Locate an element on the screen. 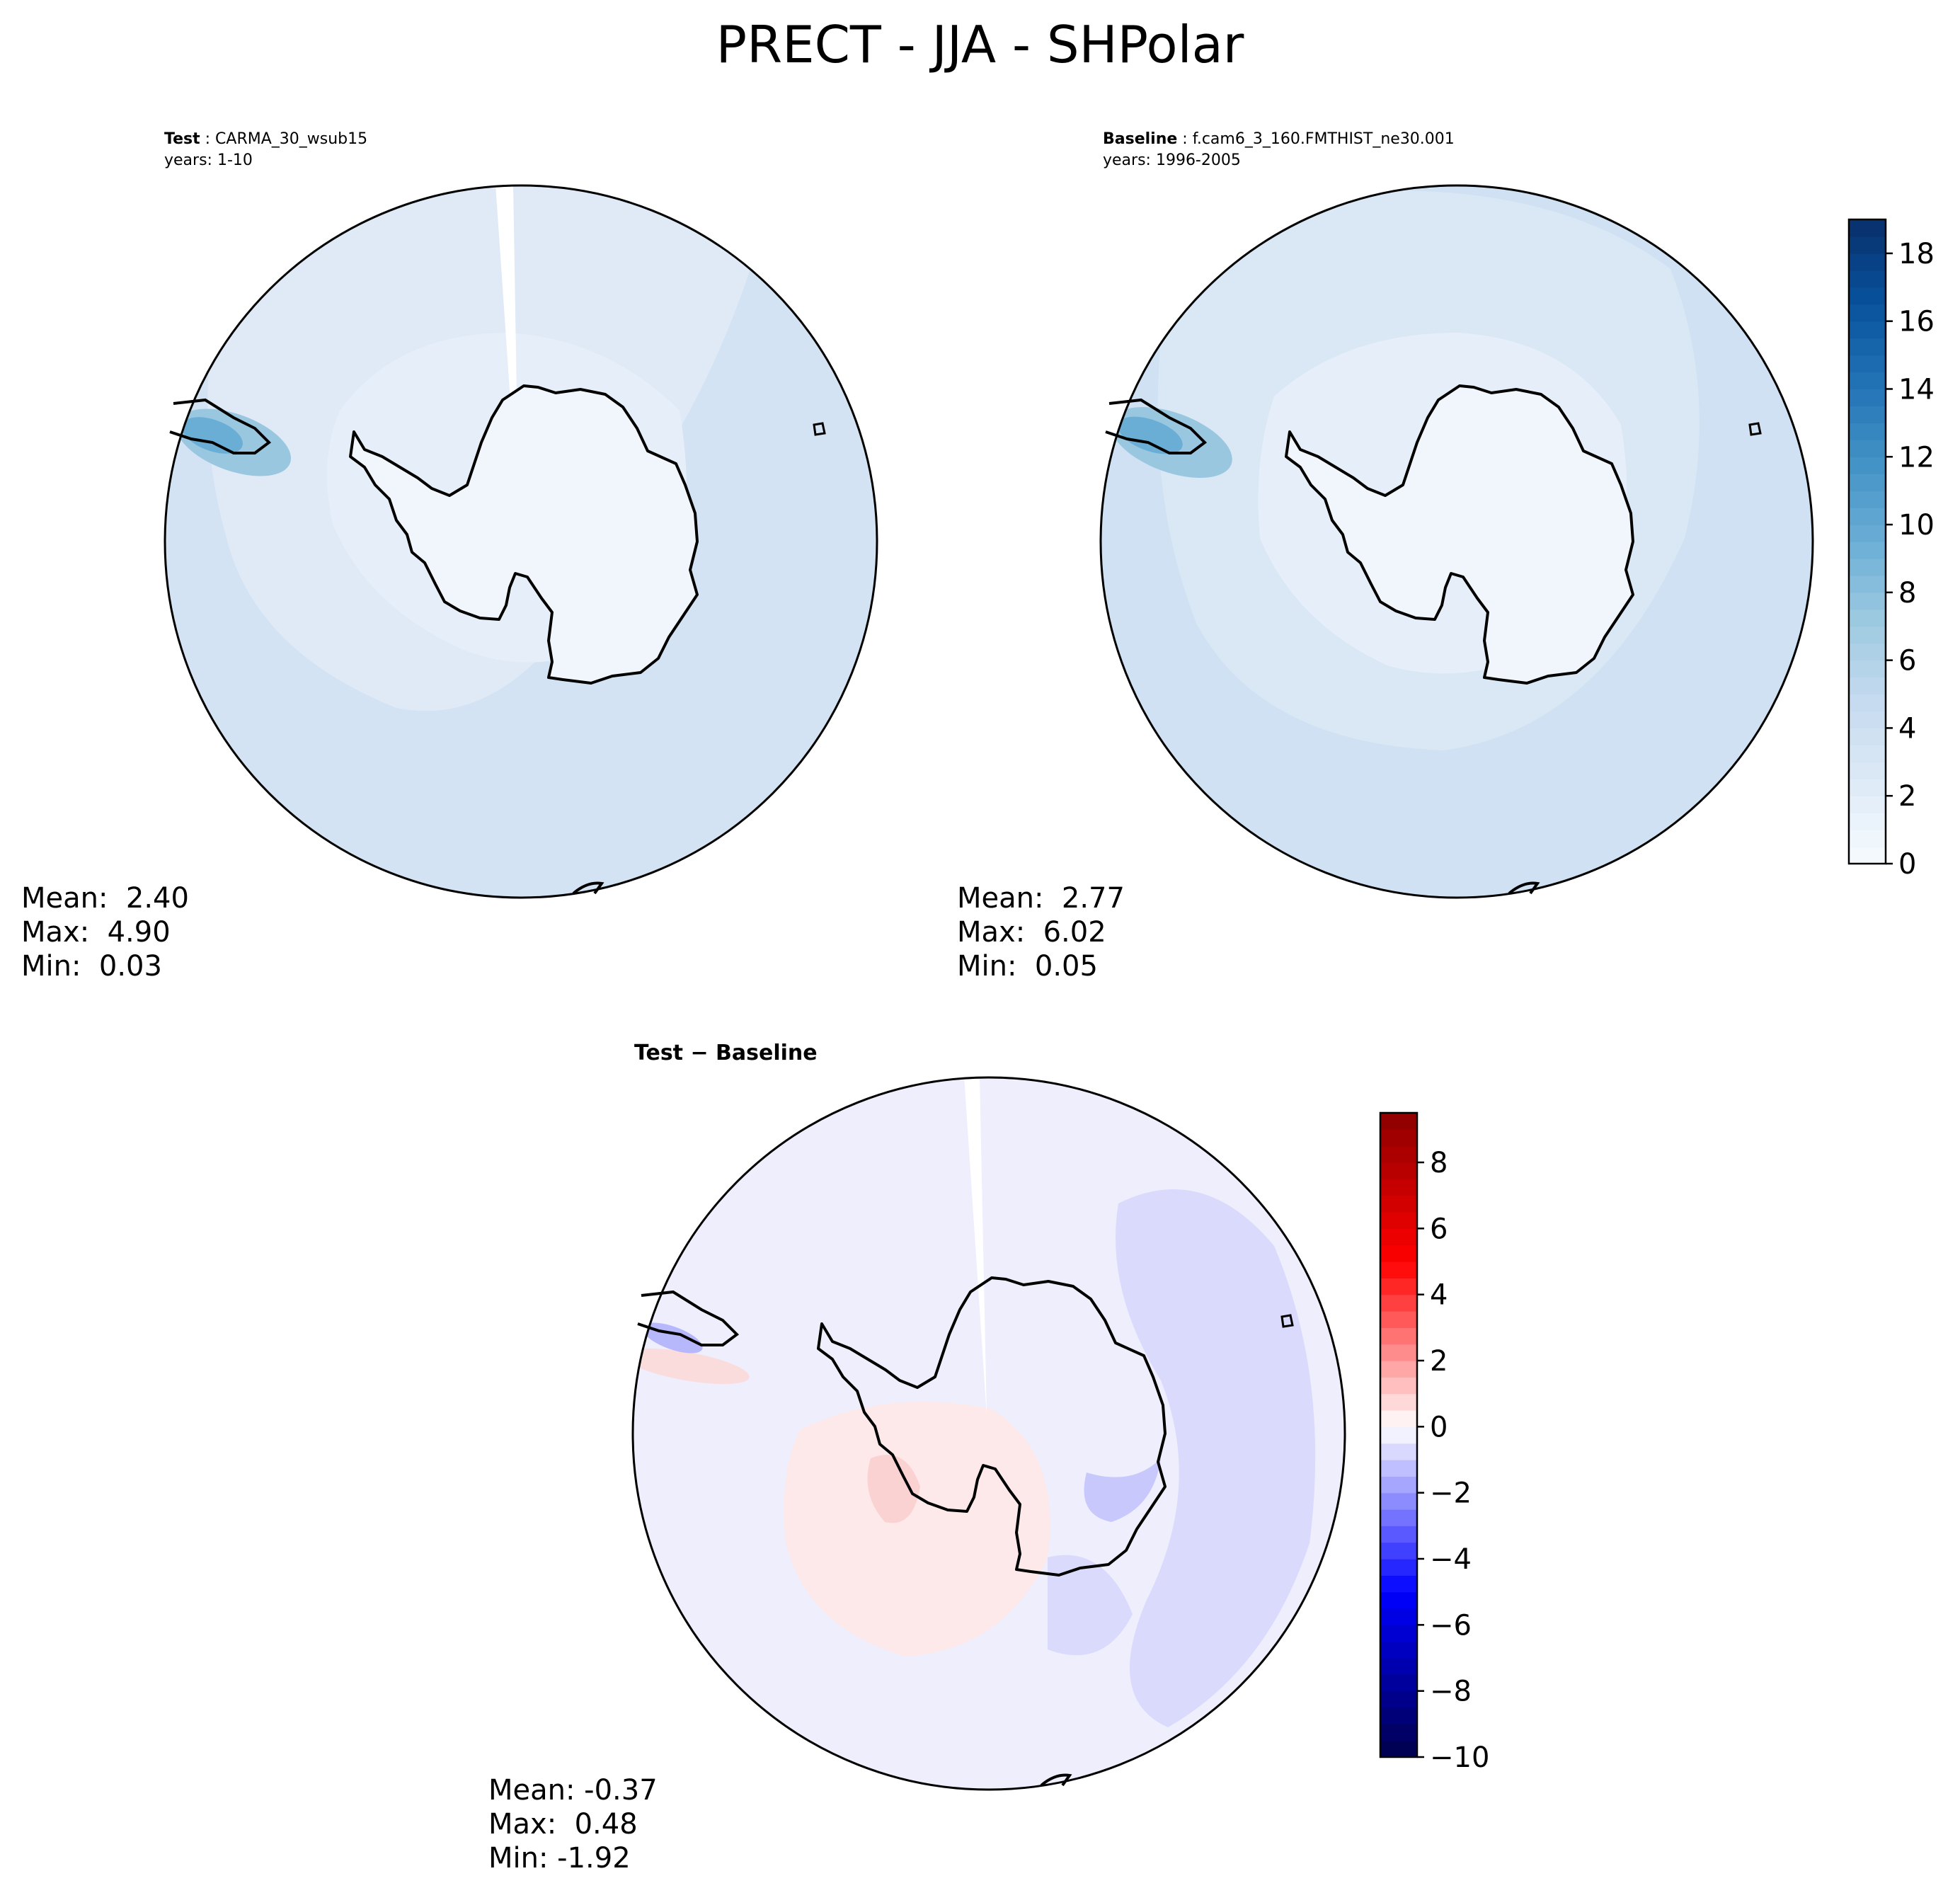 Image resolution: width=1960 pixels, height=1888 pixels. figure-title: PRECT - JJA - SHPolar is located at coordinates (980, 45).